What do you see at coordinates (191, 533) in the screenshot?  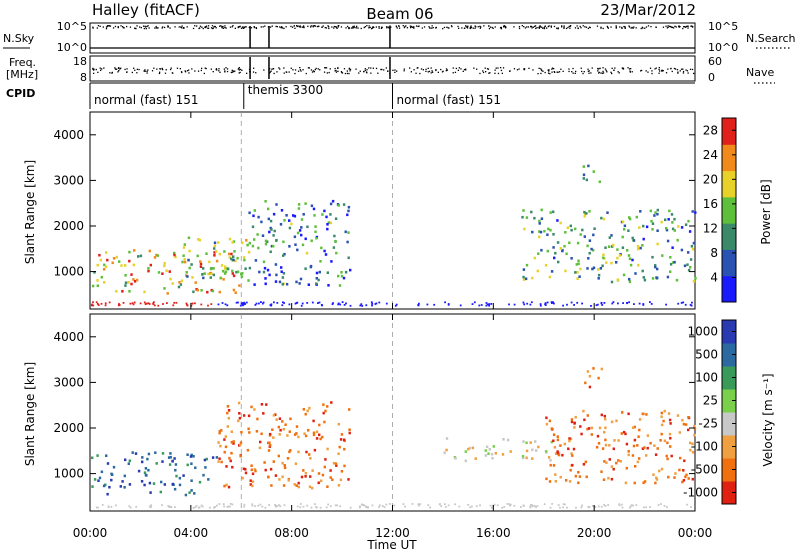 I see `x-tick-label: 04:00` at bounding box center [191, 533].